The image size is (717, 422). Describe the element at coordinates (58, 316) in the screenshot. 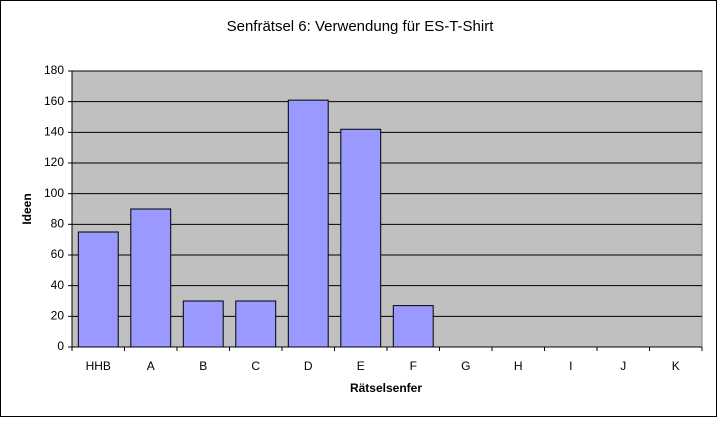

I see `y-tick-label: 20` at that location.